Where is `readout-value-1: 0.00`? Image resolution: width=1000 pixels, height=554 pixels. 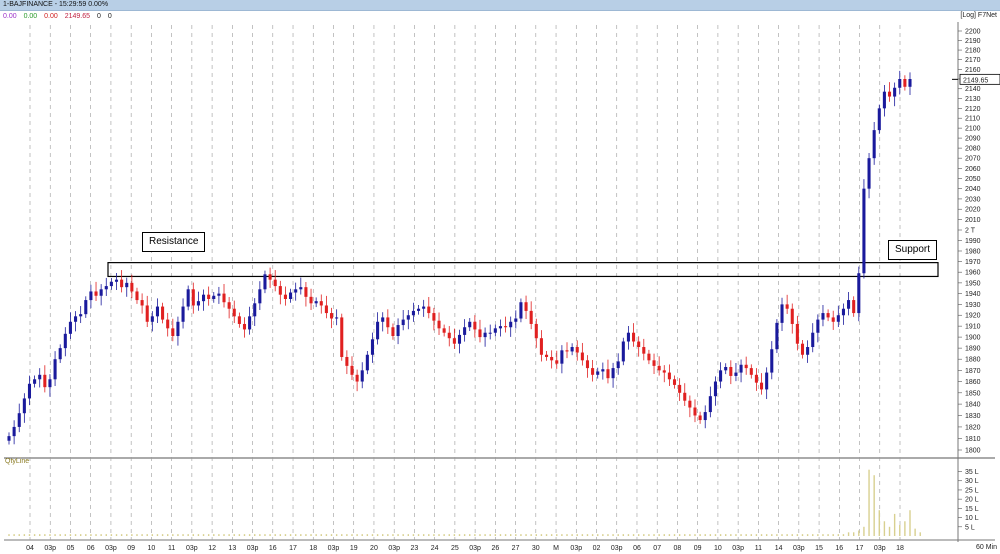
readout-value-1: 0.00 is located at coordinates (10, 16).